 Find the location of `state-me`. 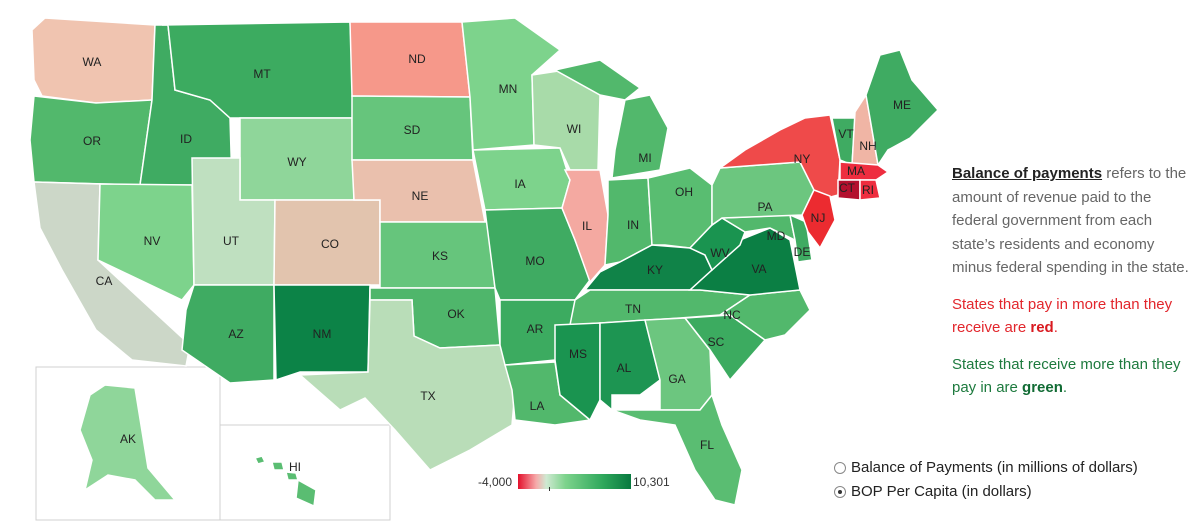

state-me is located at coordinates (902, 108).